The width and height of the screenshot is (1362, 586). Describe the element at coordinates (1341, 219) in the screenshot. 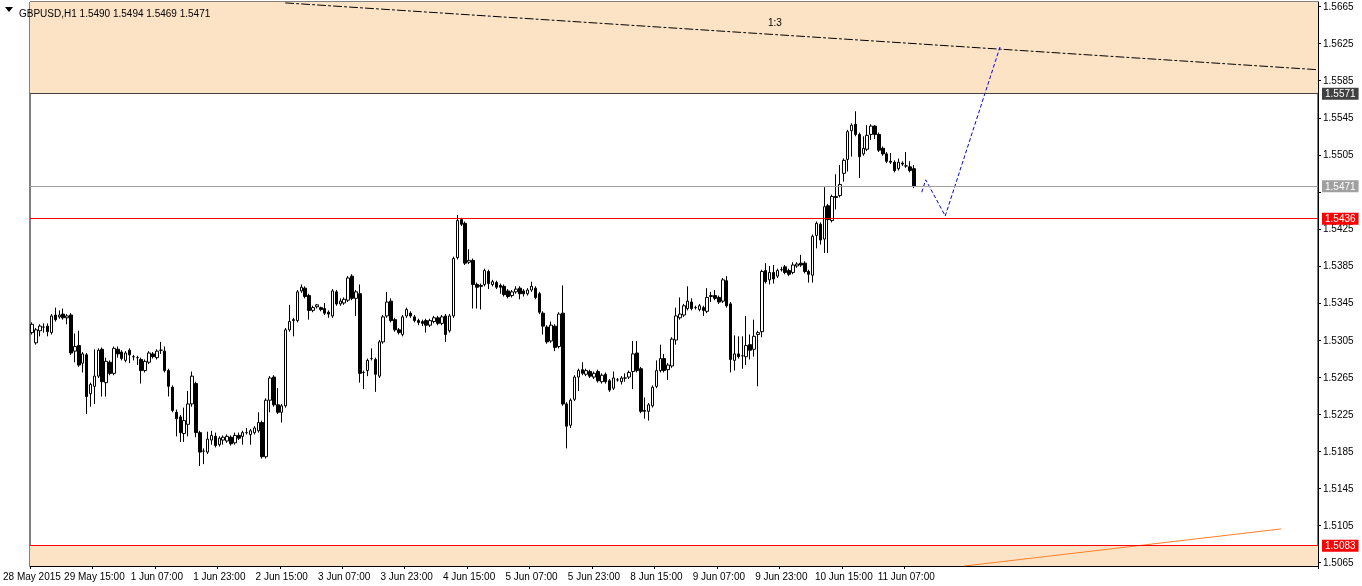

I see `ref-line-label: 1.5436` at that location.